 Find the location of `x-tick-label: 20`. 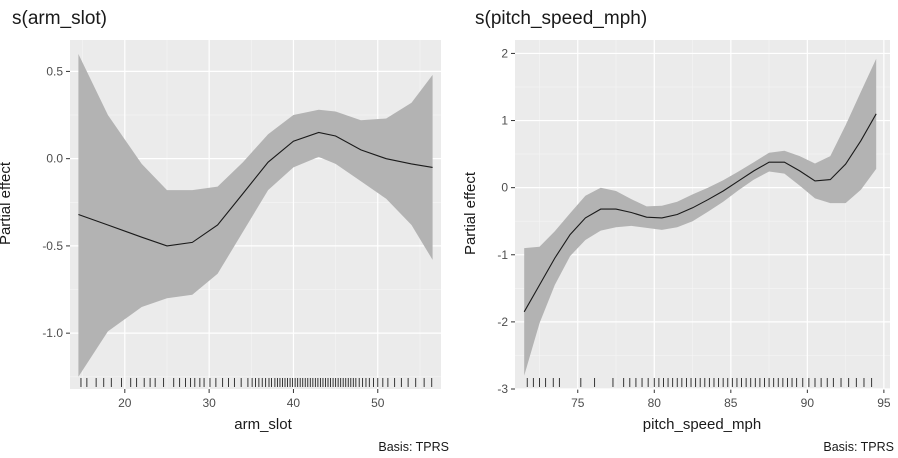

x-tick-label: 20 is located at coordinates (125, 403).